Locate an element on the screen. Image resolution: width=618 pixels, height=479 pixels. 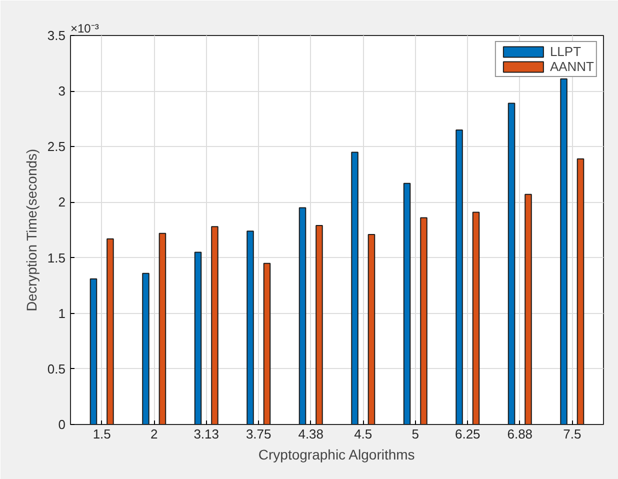
text: ×10⁻³ is located at coordinates (84, 29).